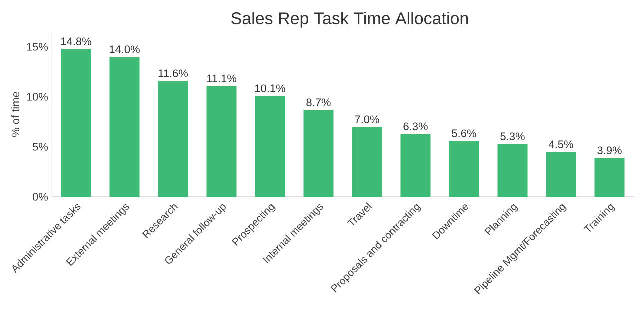 The image size is (640, 335). Describe the element at coordinates (37, 47) in the screenshot. I see `y-tick-label: 15%` at that location.